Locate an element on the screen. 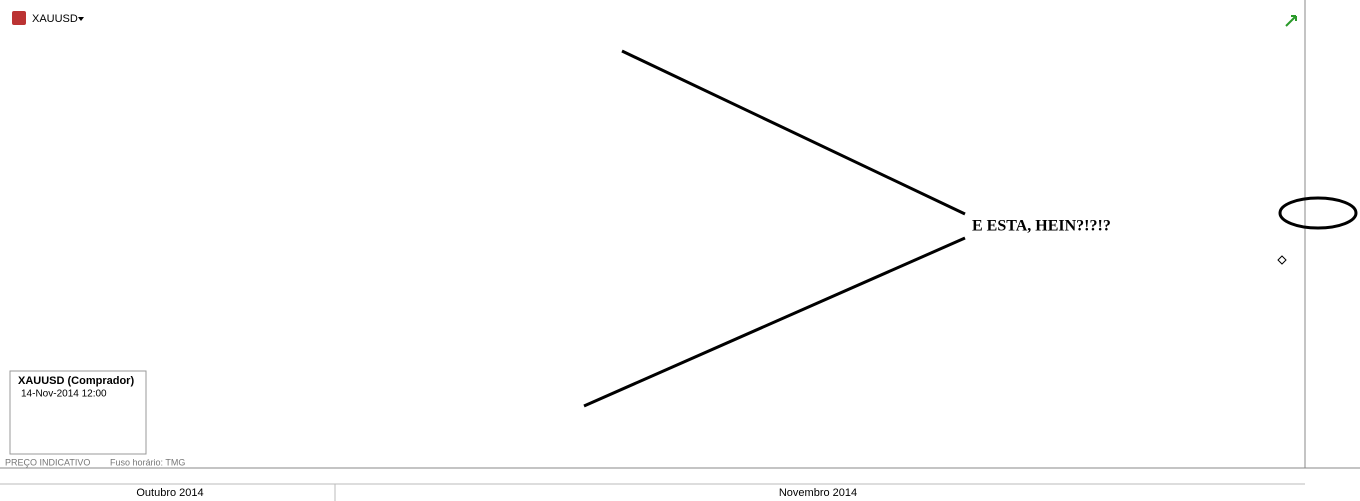  symbol-icon is located at coordinates (19, 18).